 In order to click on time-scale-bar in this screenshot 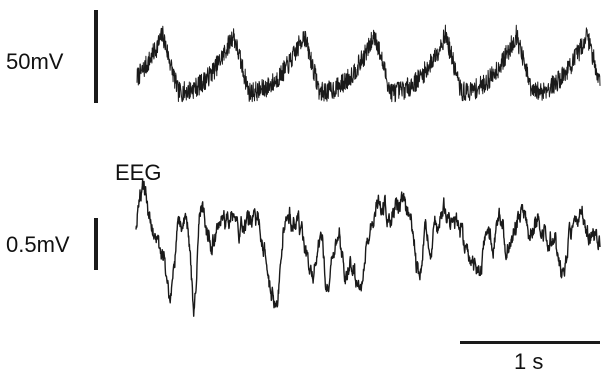, I will do `click(530, 342)`.